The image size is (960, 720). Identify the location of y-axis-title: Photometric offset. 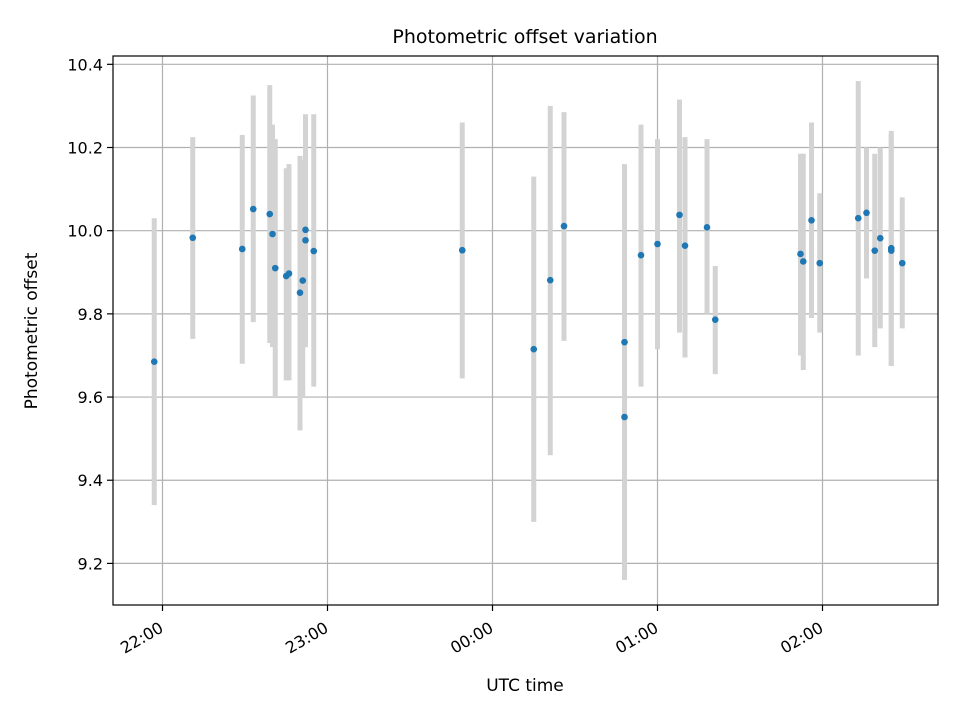
(32, 330).